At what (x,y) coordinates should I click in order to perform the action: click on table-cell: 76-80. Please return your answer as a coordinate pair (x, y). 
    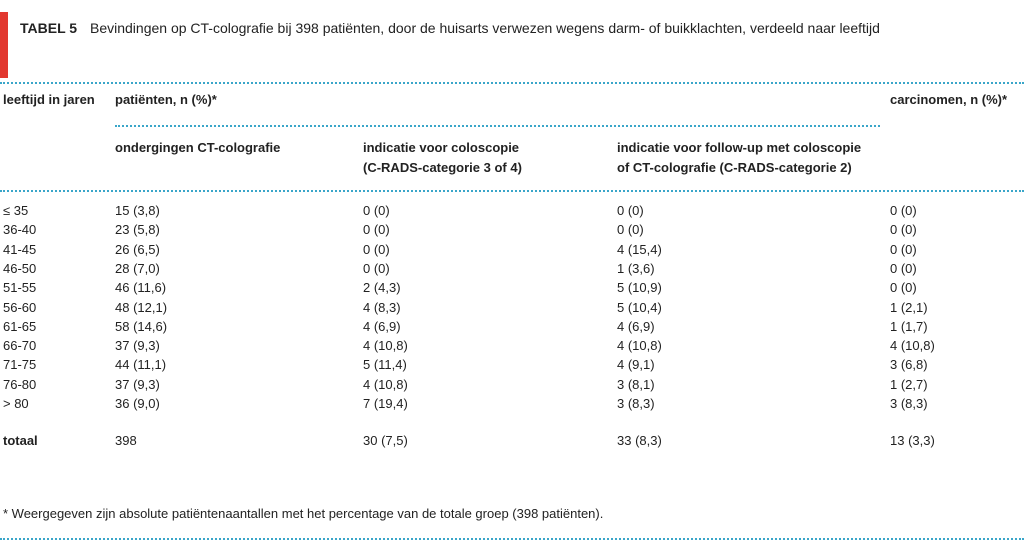
    Looking at the image, I should click on (20, 384).